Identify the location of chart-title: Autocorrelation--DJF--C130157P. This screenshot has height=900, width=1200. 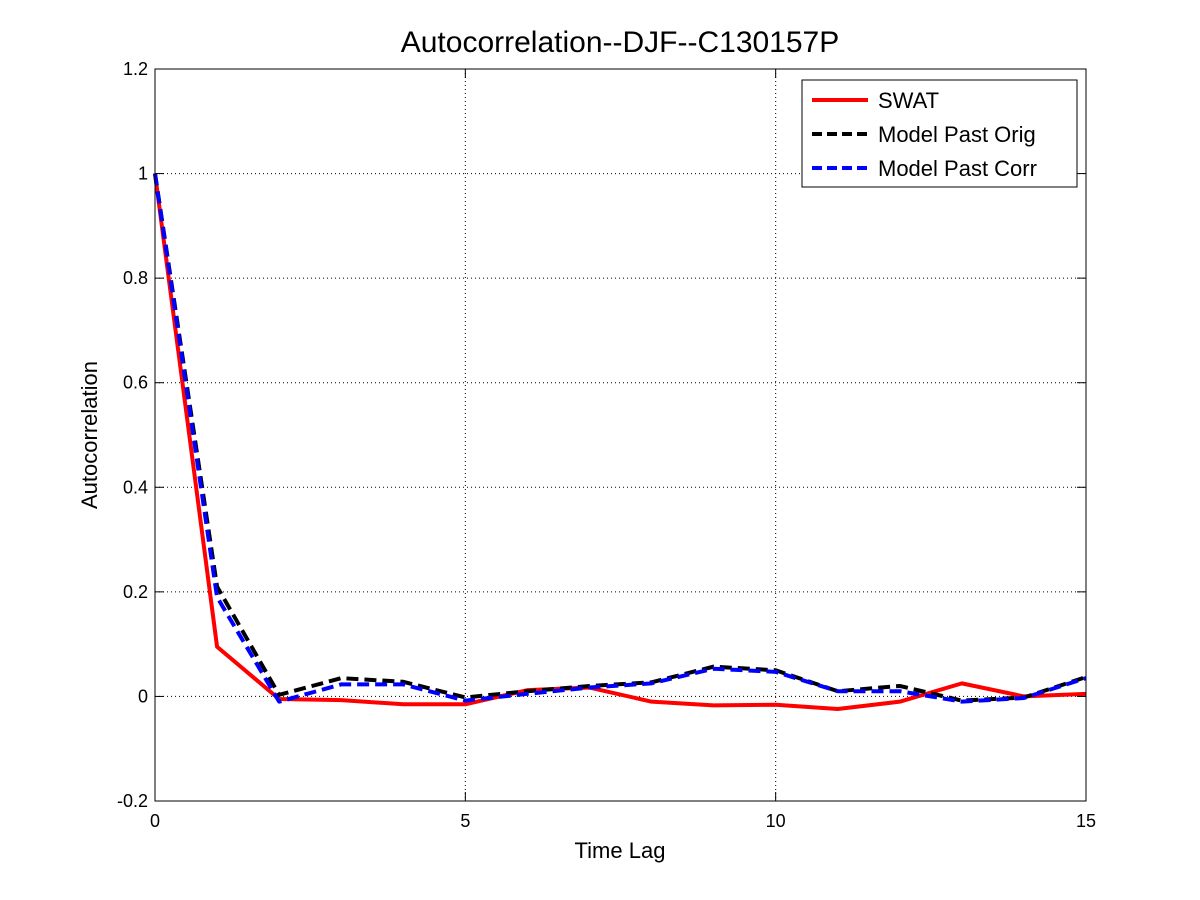
(620, 42).